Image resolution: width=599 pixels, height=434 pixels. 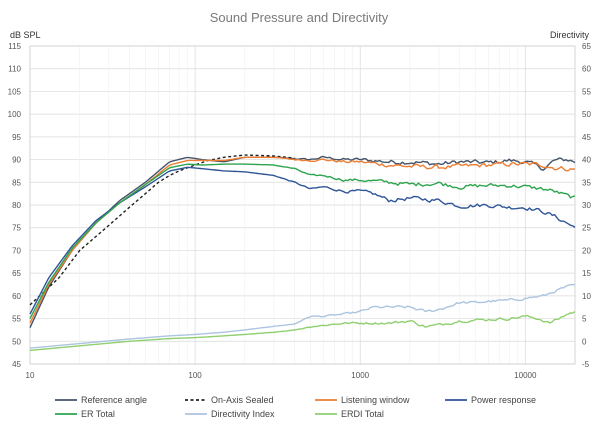 What do you see at coordinates (586, 205) in the screenshot?
I see `y2-tick-label: 30` at bounding box center [586, 205].